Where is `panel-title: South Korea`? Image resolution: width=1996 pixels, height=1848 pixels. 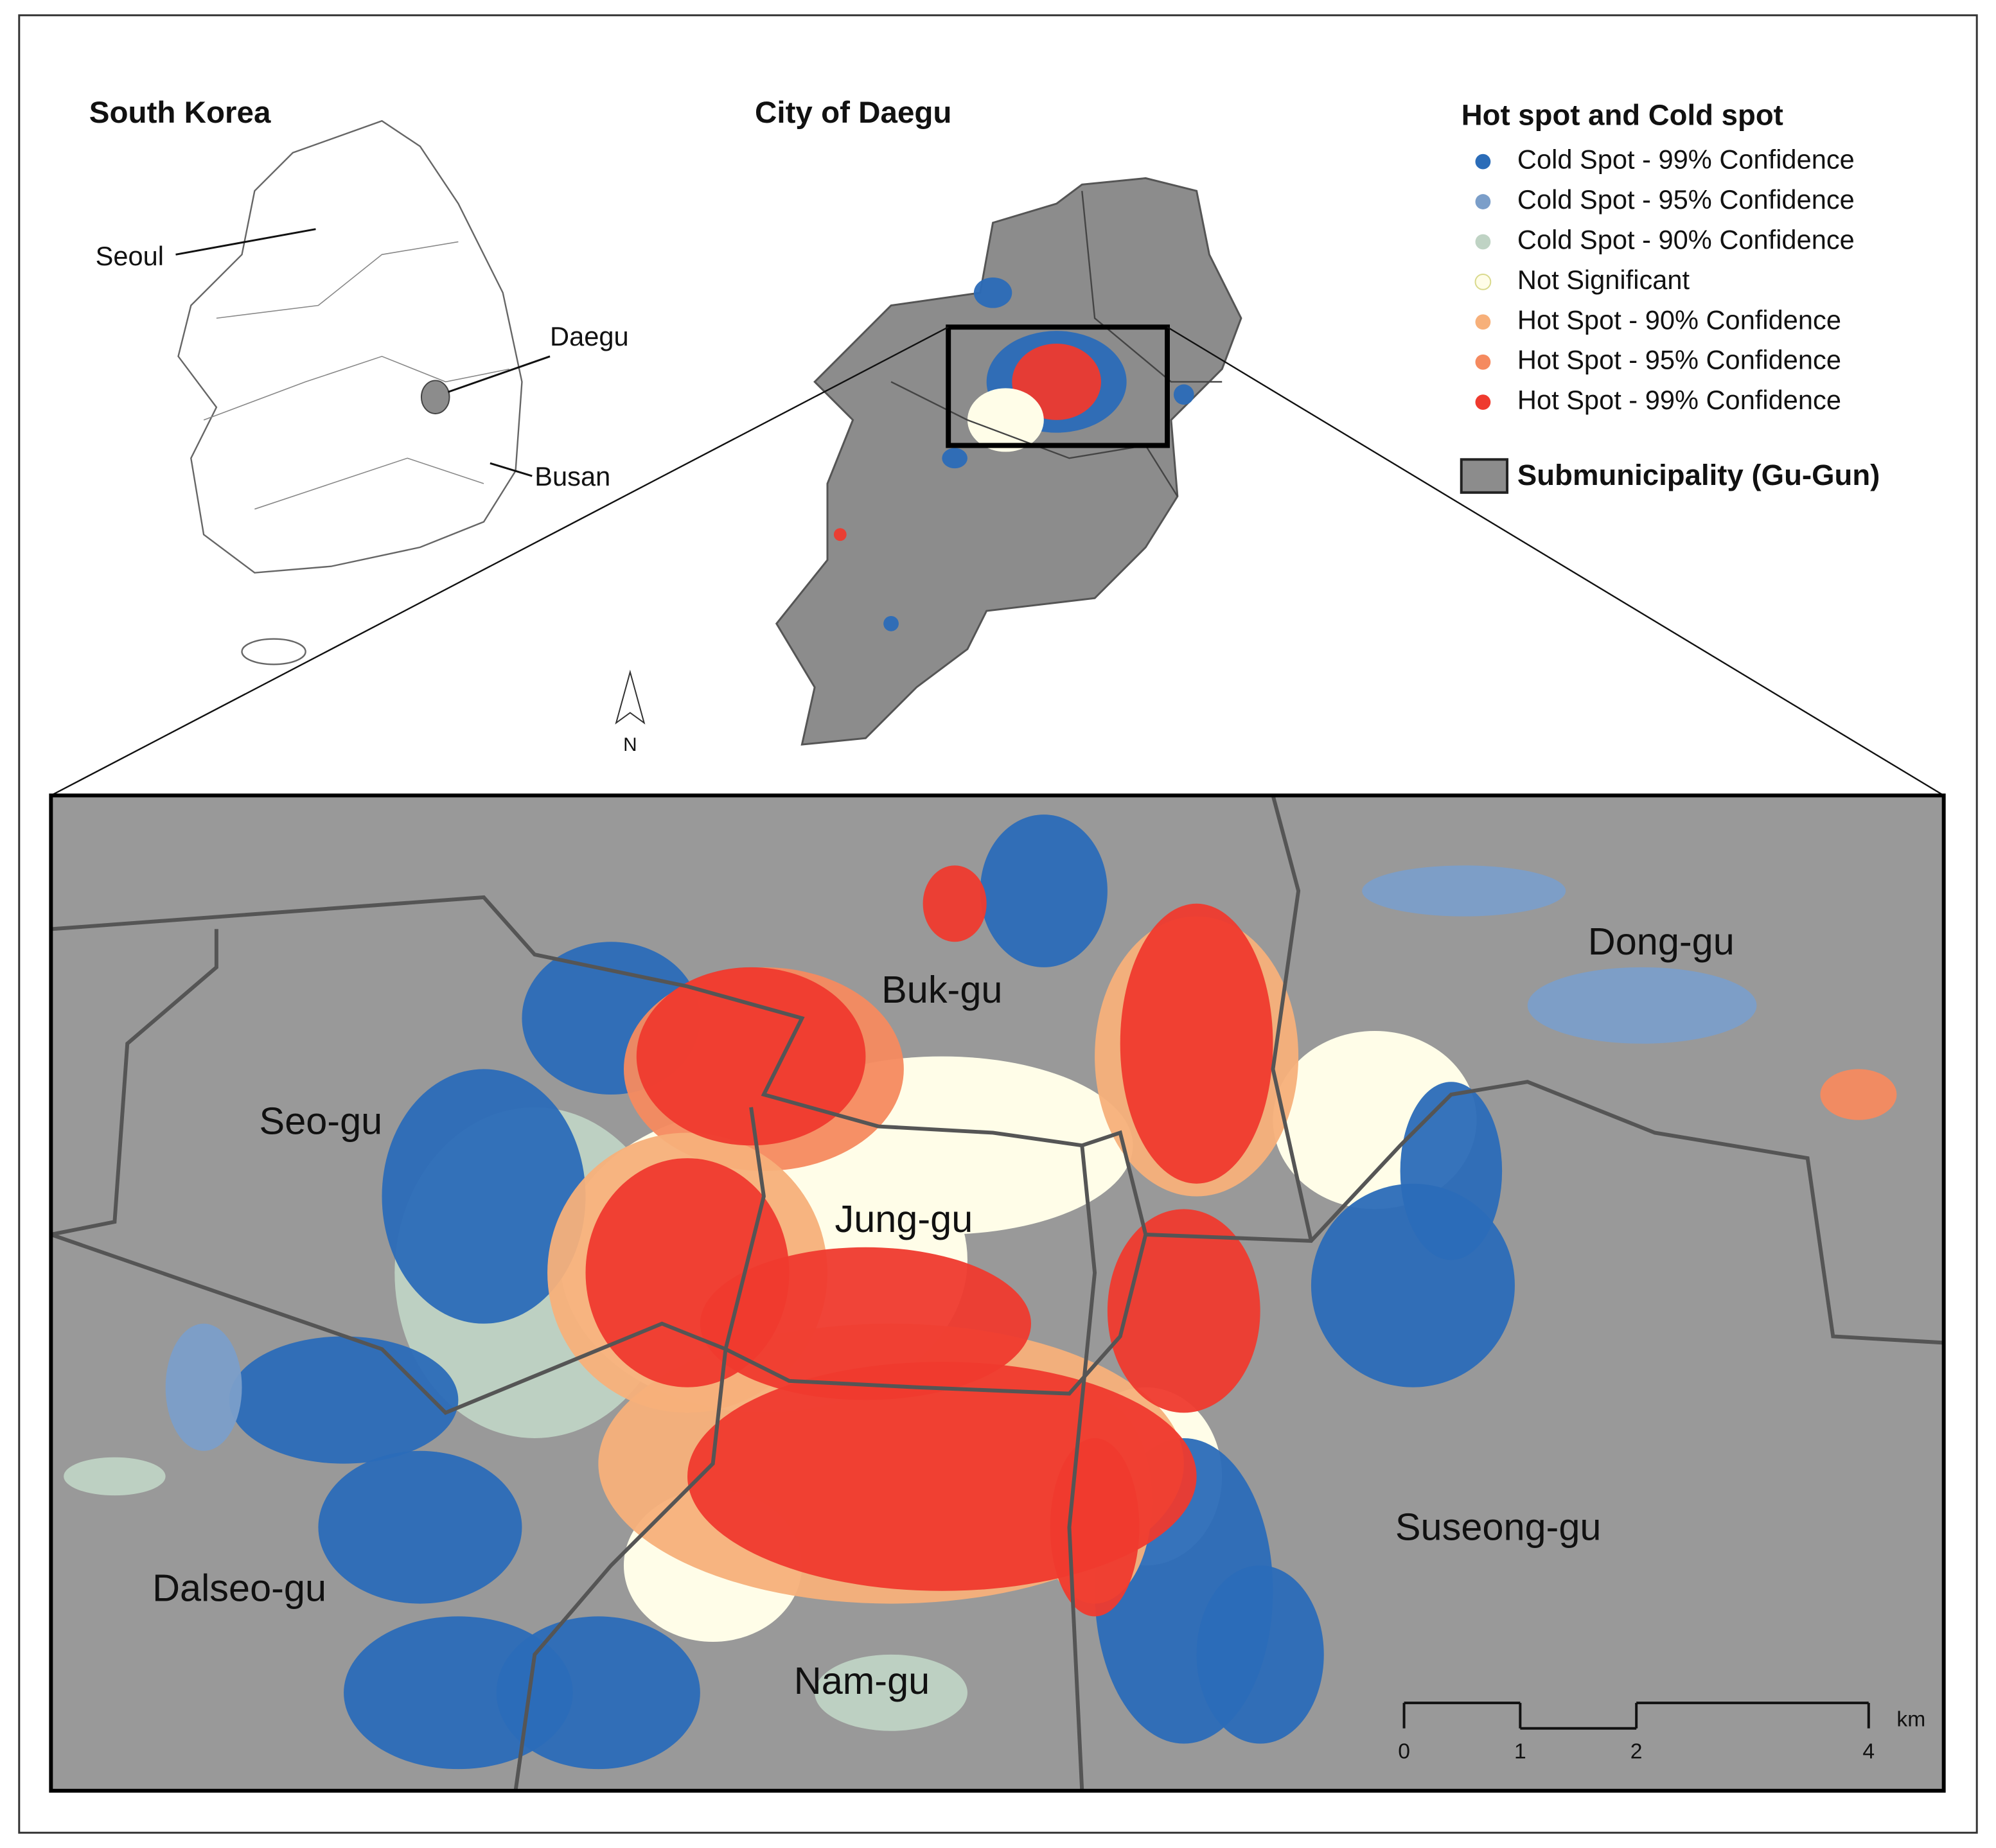
panel-title: South Korea is located at coordinates (180, 113).